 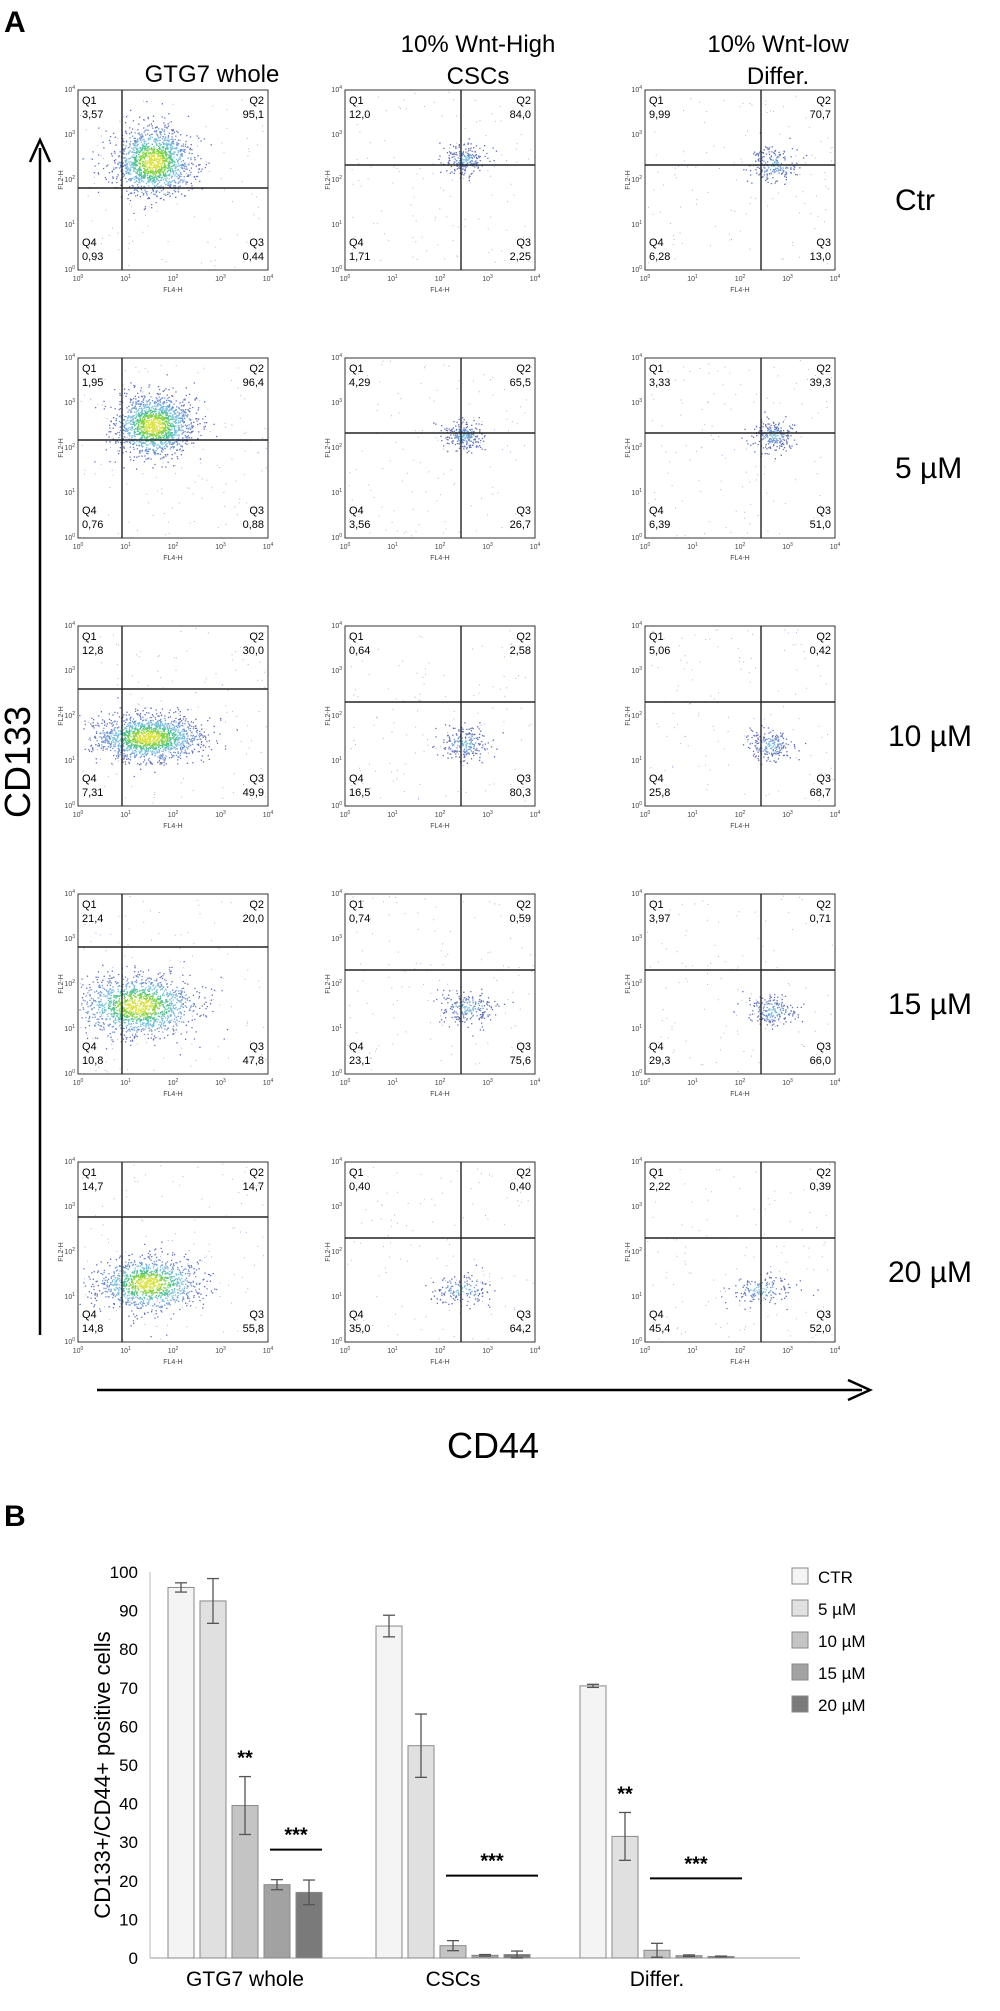 What do you see at coordinates (659, 525) in the screenshot?
I see `quadrant-q4-value: 6,39` at bounding box center [659, 525].